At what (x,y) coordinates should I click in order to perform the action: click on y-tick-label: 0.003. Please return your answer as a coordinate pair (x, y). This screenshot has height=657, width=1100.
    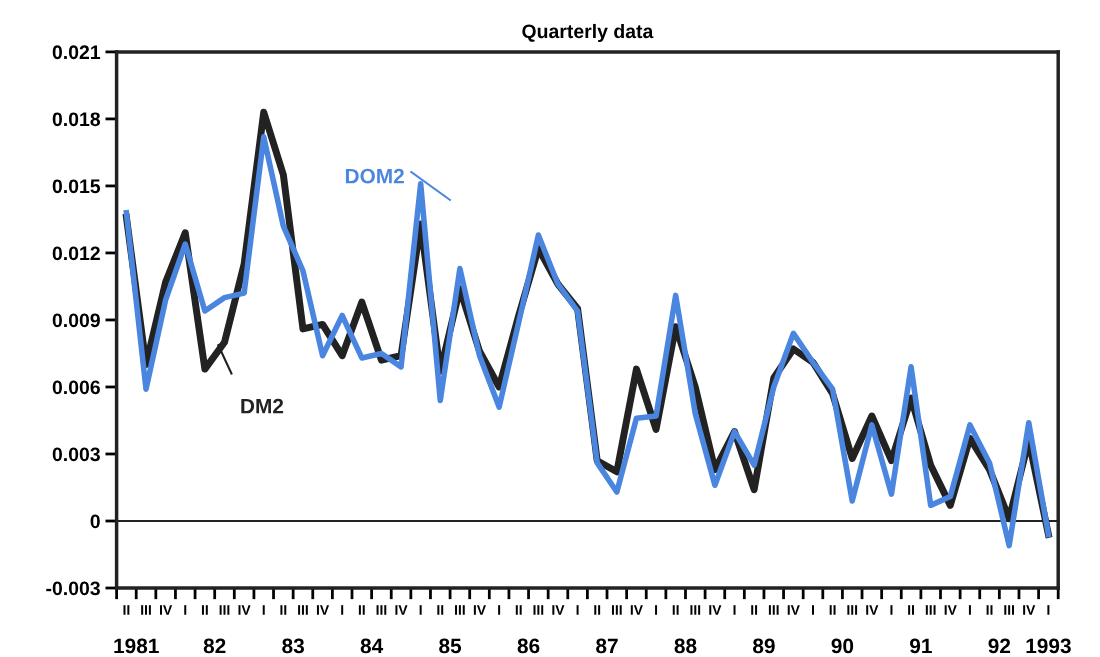
    Looking at the image, I should click on (76, 454).